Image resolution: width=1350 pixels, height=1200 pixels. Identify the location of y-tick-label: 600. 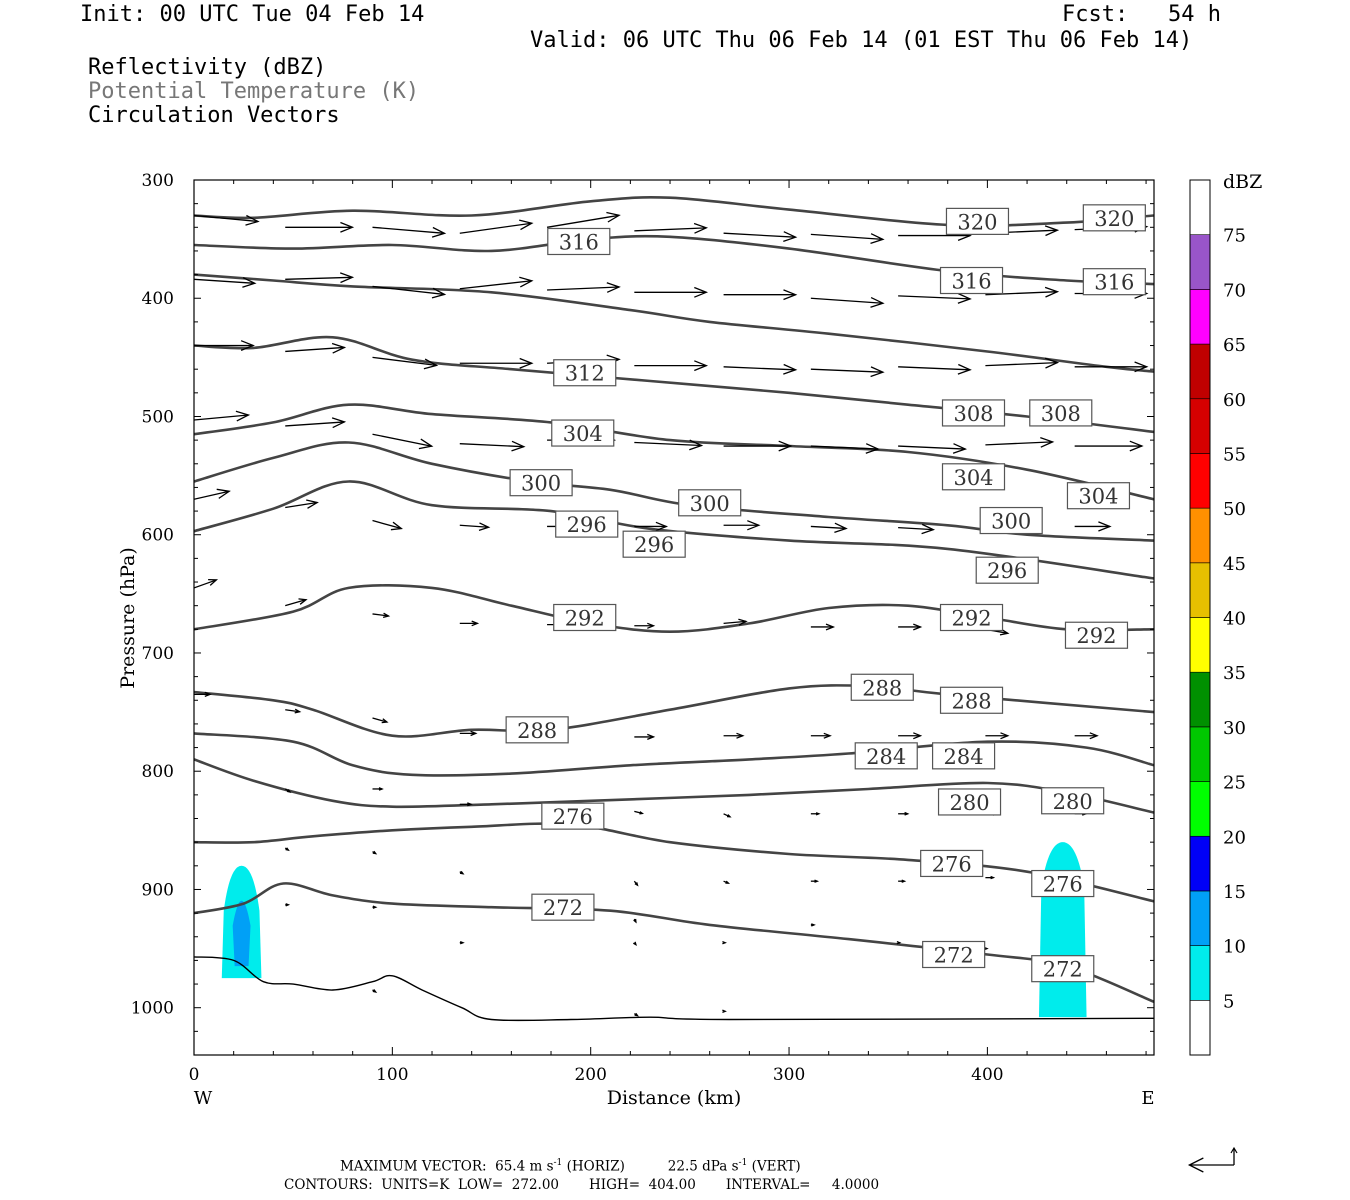
(158, 536).